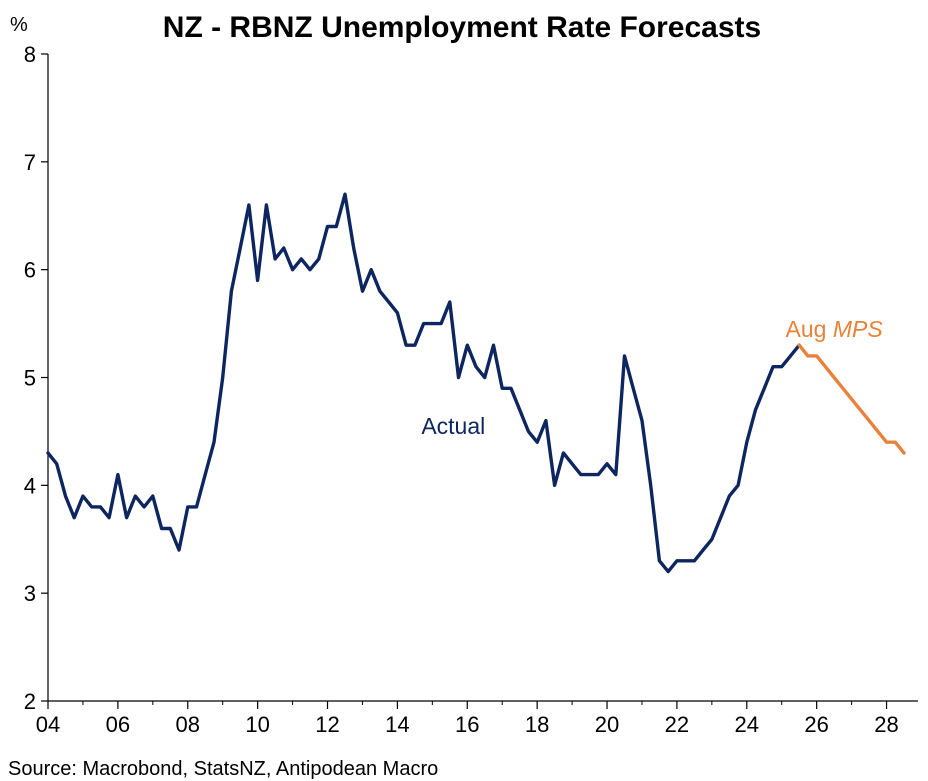  What do you see at coordinates (30, 485) in the screenshot?
I see `y-tick-label: 4` at bounding box center [30, 485].